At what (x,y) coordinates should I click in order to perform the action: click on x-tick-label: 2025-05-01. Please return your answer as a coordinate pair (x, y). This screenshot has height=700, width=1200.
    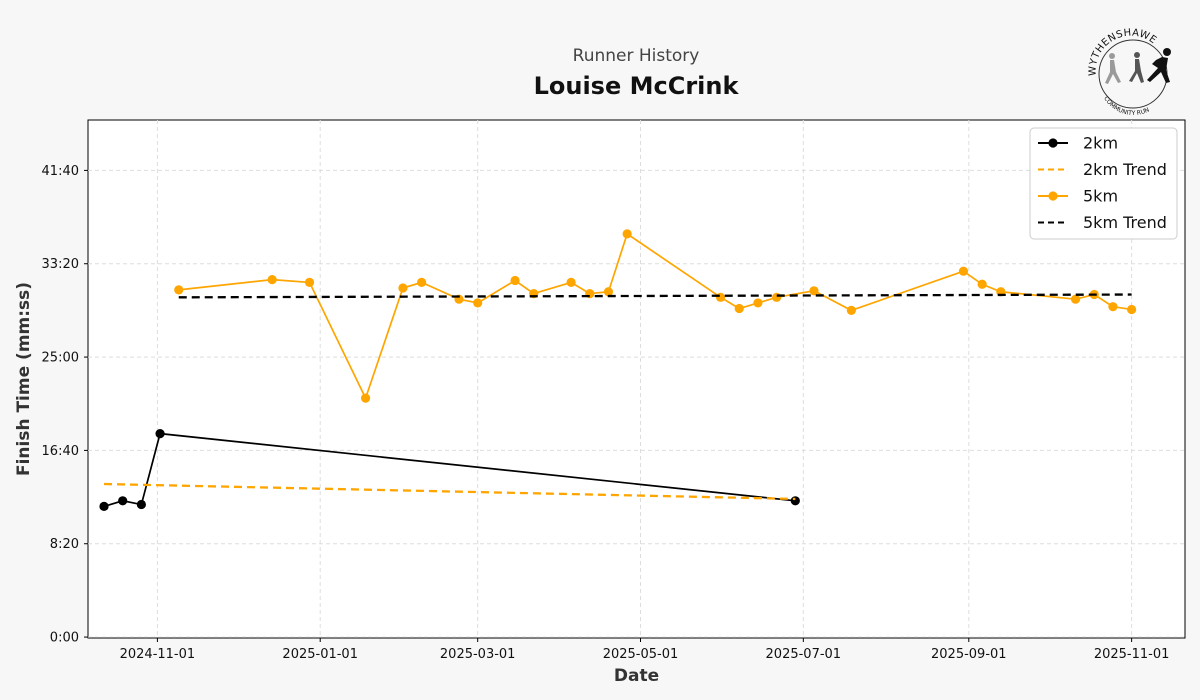
    Looking at the image, I should click on (641, 654).